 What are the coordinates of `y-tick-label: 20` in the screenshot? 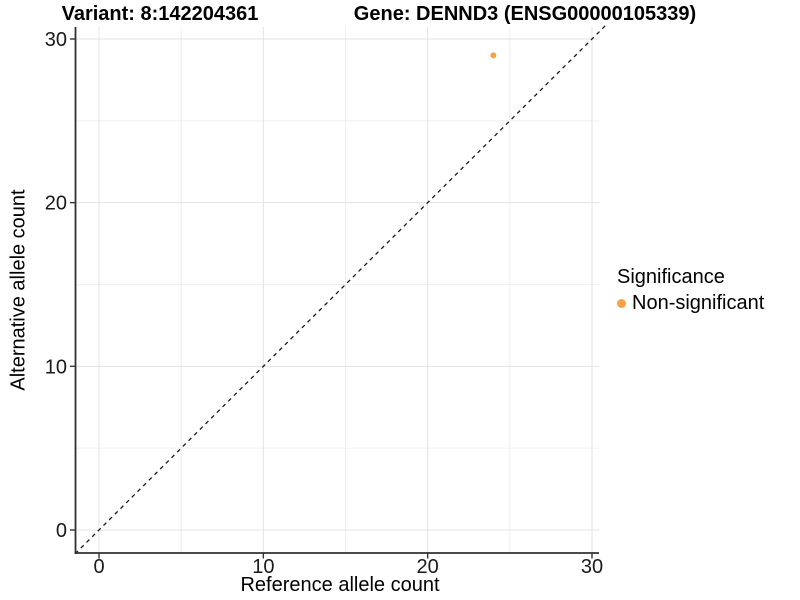 It's located at (56, 204).